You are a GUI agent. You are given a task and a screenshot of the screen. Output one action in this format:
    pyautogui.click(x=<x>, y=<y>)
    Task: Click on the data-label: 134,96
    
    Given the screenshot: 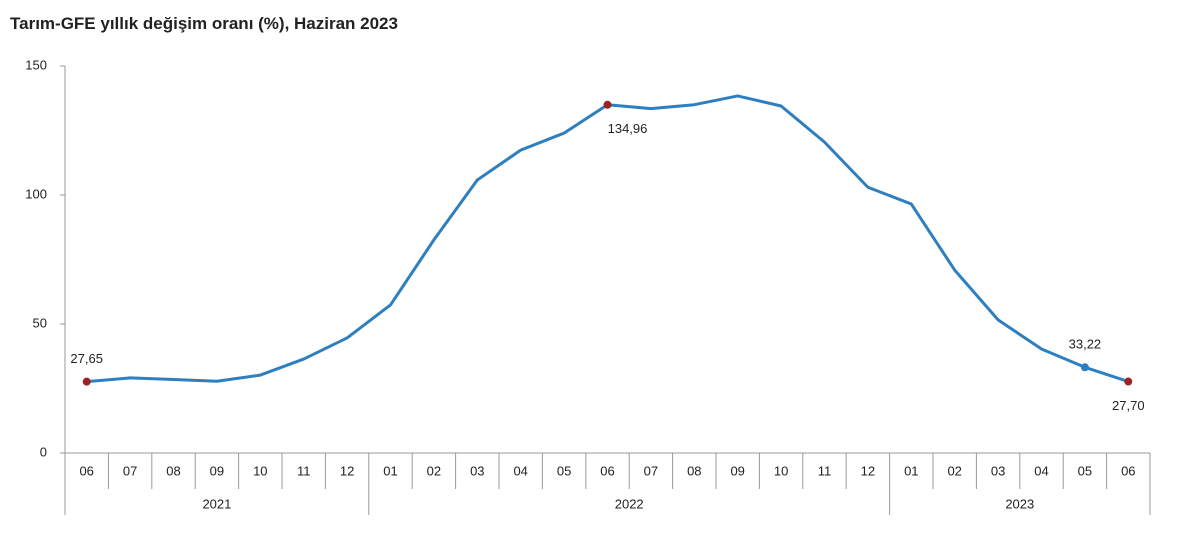 What is the action you would take?
    pyautogui.click(x=628, y=128)
    